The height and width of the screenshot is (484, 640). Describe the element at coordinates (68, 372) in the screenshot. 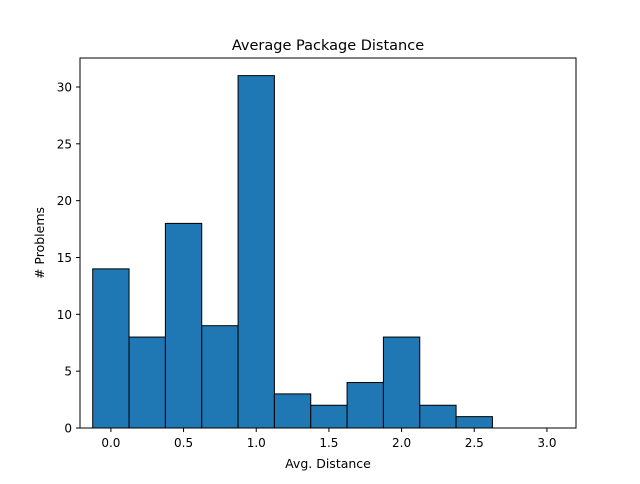

I see `y-tick-label: 5` at that location.